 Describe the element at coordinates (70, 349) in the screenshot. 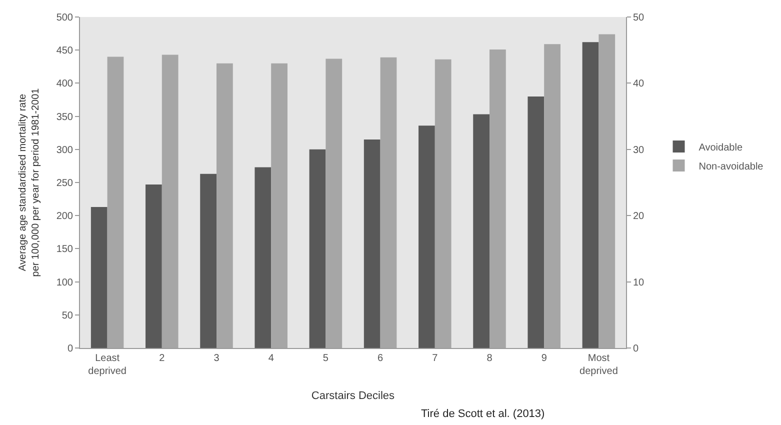

I see `y-tick-label: 0` at that location.